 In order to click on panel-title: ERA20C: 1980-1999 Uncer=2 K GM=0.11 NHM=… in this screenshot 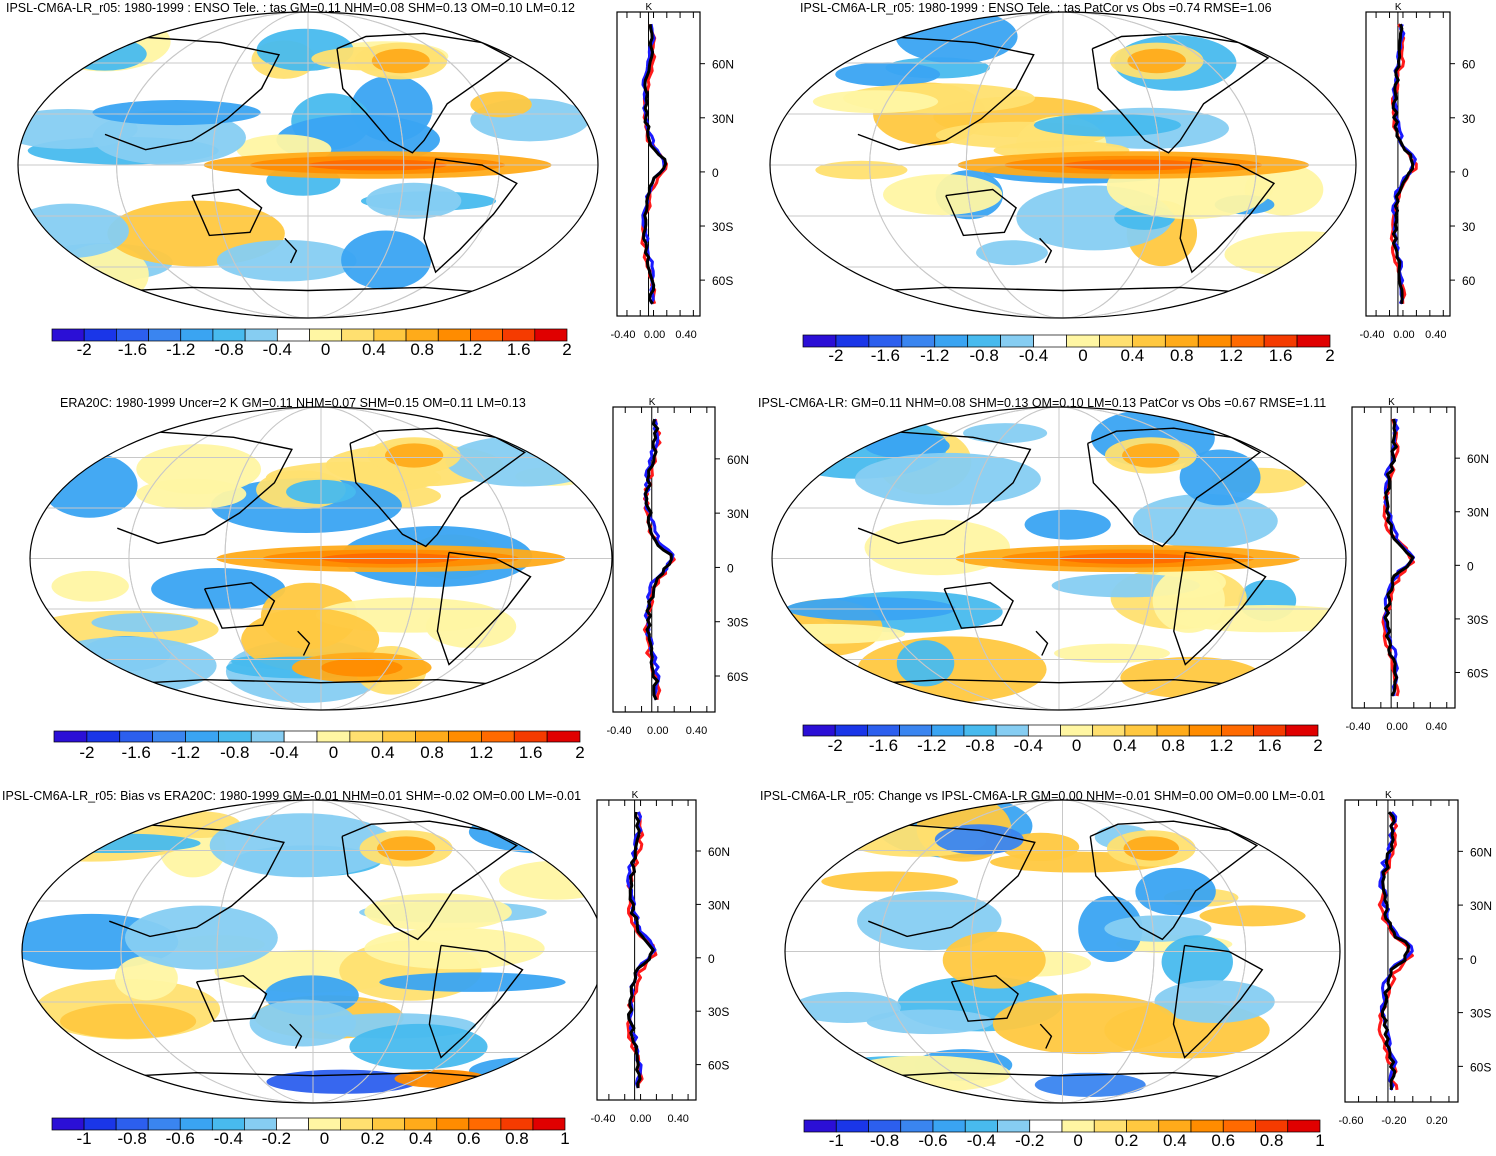, I will do `click(293, 403)`.